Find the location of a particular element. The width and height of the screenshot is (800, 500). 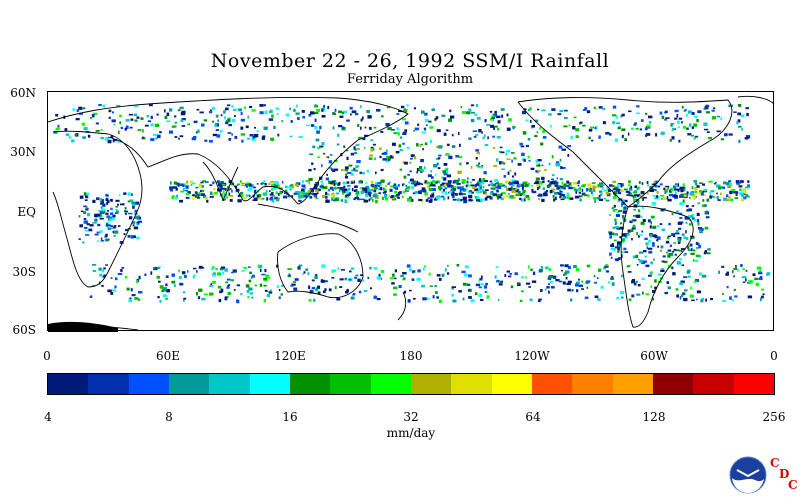

greenland-outline is located at coordinates (756, 100).